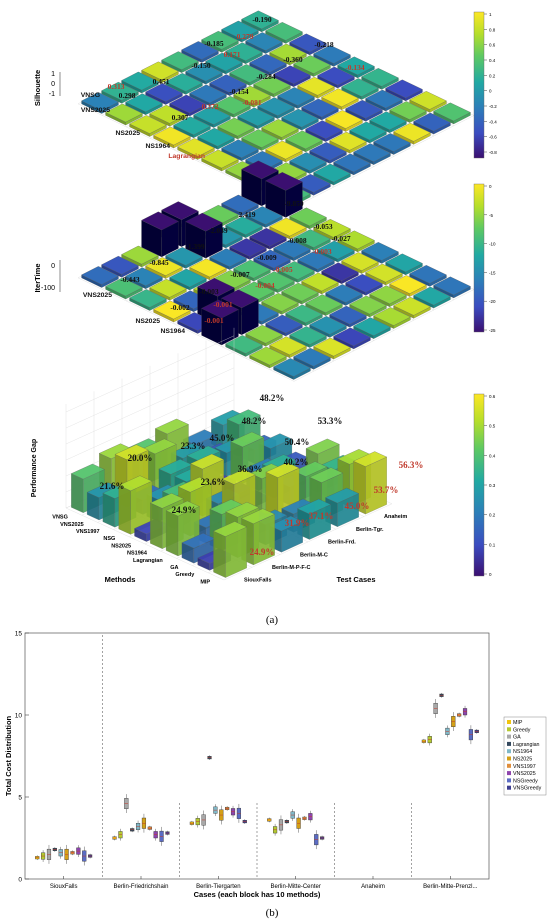  I want to click on perf-value-label: 53.7%, so click(386, 490).